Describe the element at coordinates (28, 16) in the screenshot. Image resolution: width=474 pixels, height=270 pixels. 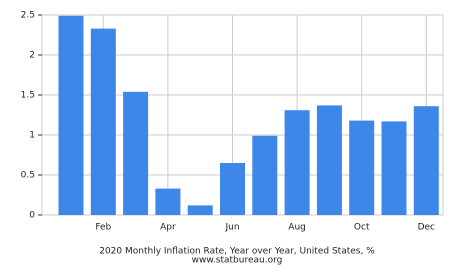
I see `y-tick-label: 2.5` at that location.